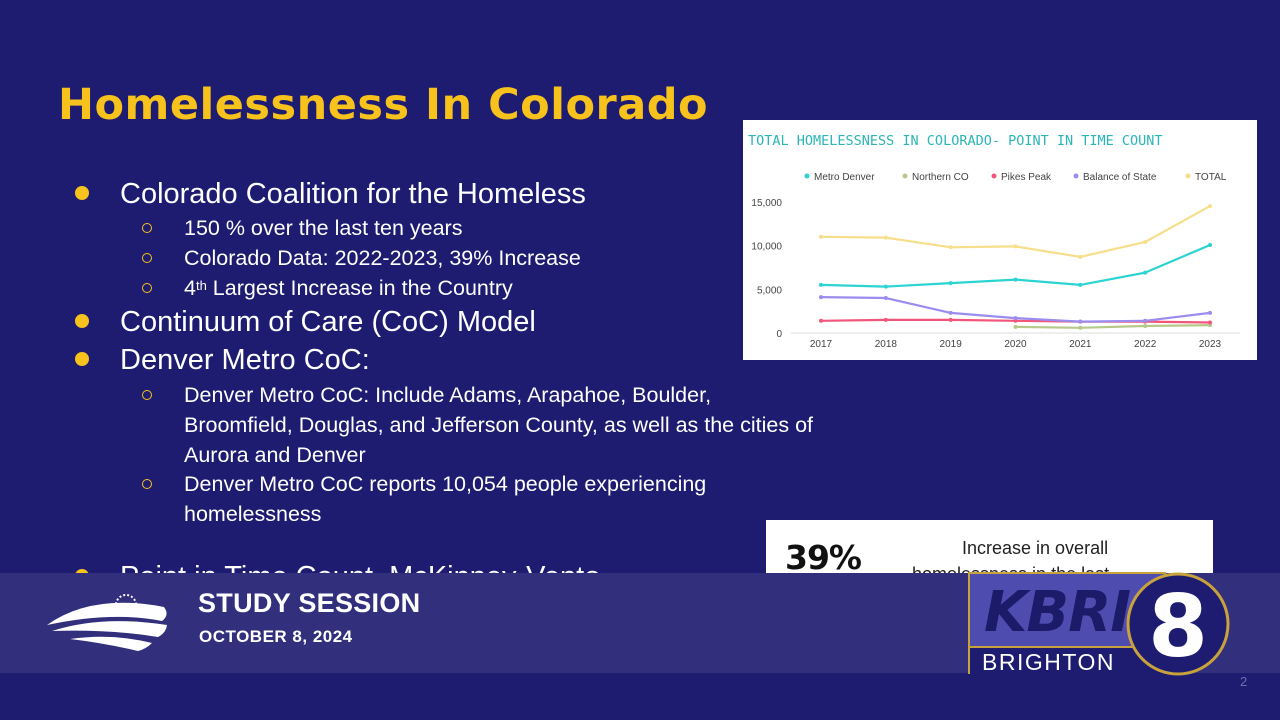 The width and height of the screenshot is (1280, 720). I want to click on bullet-coalition: Colorado Coalition for the Homeless, so click(330, 194).